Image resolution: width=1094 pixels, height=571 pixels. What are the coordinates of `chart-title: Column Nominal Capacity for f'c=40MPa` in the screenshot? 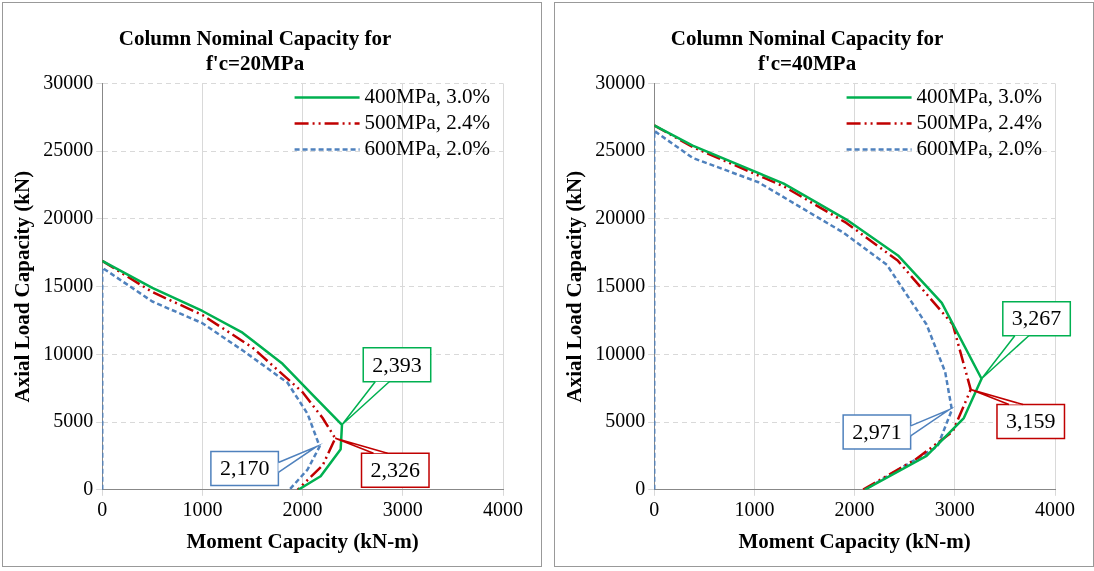 It's located at (807, 51).